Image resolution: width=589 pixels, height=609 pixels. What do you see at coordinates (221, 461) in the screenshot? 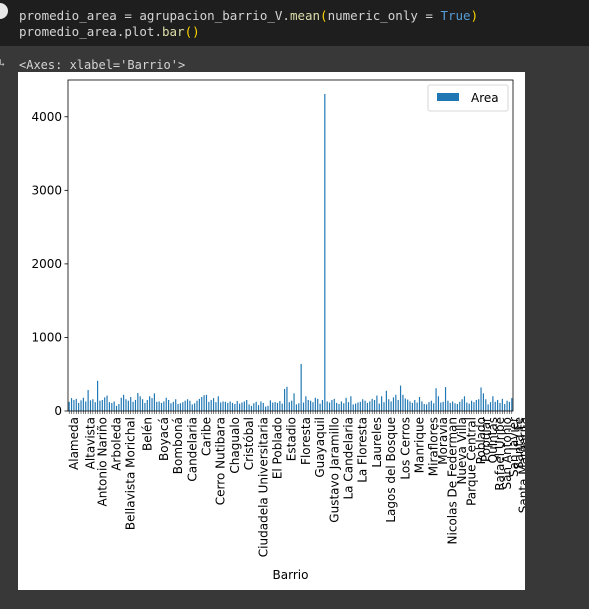
I see `x-tick-label: Cerro Nutibara` at bounding box center [221, 461].